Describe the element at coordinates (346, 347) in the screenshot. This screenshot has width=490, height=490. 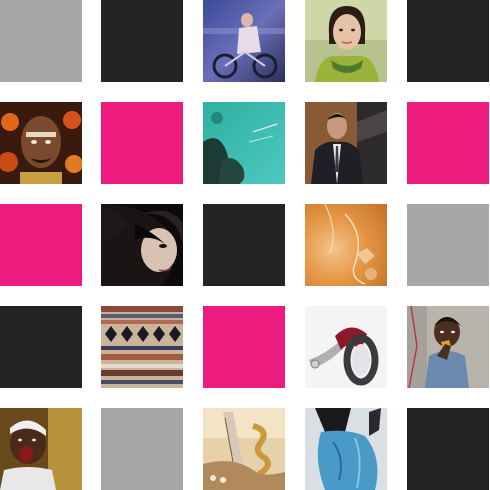
I see `wheel-object-photo` at that location.